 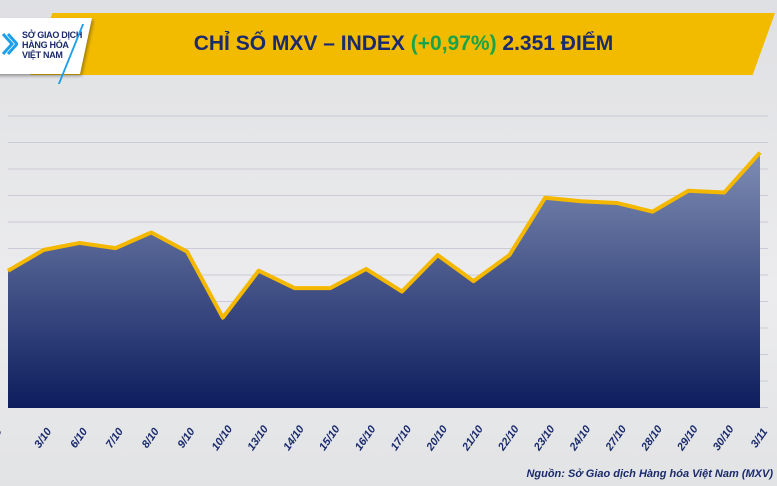 What do you see at coordinates (688, 438) in the screenshot?
I see `x-tick-label: 29/10` at bounding box center [688, 438].